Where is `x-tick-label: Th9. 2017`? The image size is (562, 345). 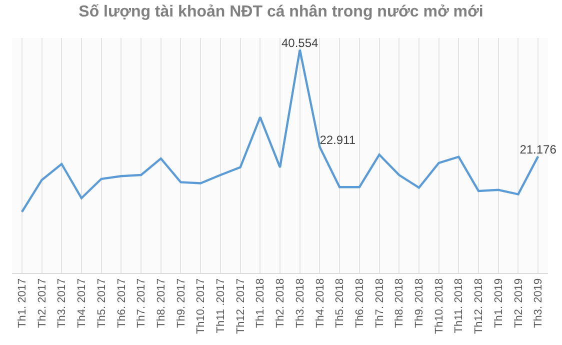 x-tick-label: Th9. 2017 is located at coordinates (181, 303).